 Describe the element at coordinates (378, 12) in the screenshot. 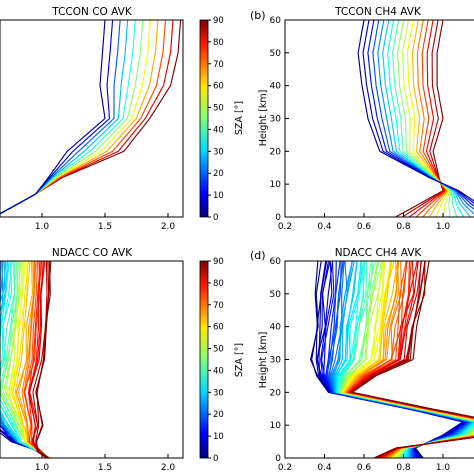

I see `panel-title: TCCON CH4 AVK` at that location.